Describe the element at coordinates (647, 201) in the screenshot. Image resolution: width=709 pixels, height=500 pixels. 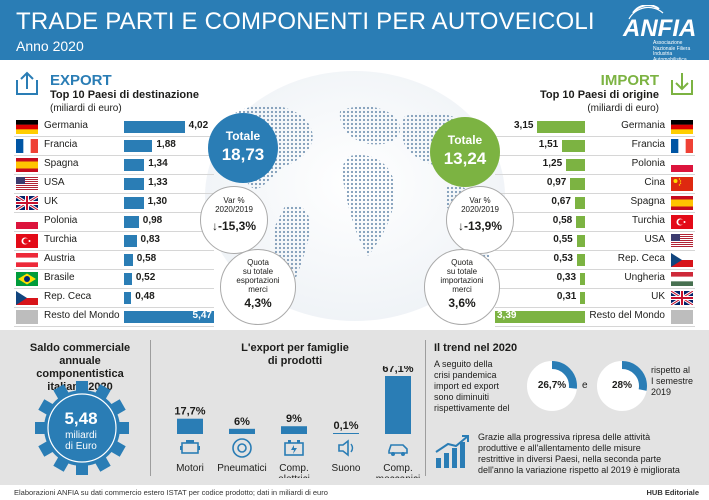
I see `country-name: Spagna` at that location.